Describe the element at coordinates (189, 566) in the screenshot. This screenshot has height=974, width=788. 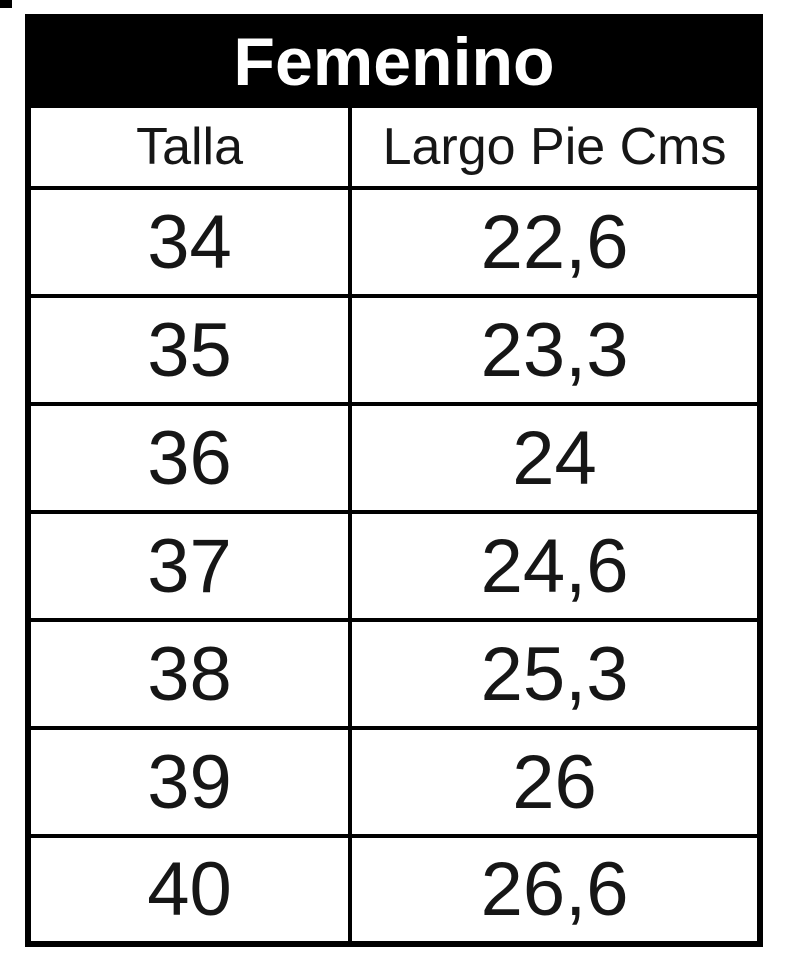
I see `talla-cell: 37` at that location.